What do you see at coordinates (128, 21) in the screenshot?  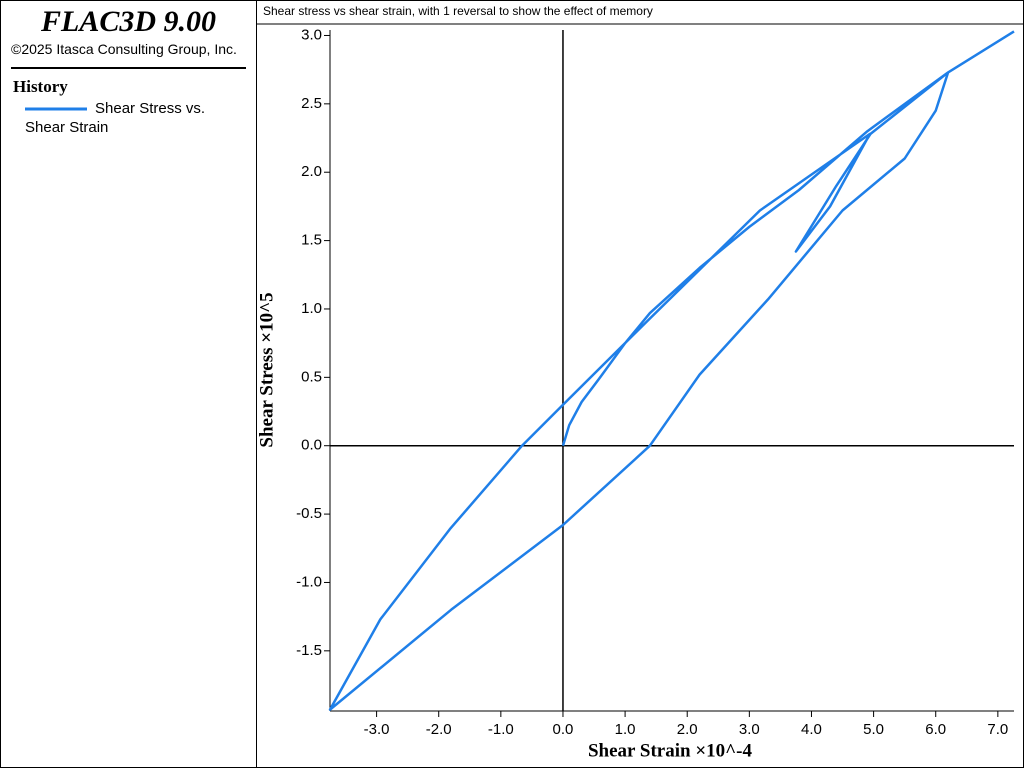 I see `product-name: FLAC3D 9.00` at bounding box center [128, 21].